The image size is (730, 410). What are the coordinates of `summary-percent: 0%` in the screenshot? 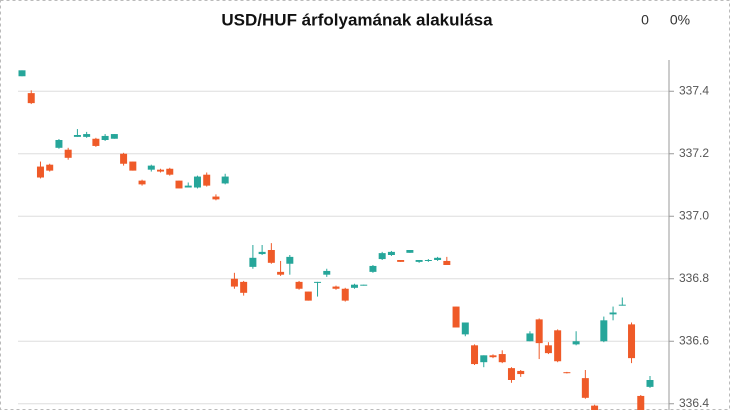 It's located at (680, 20).